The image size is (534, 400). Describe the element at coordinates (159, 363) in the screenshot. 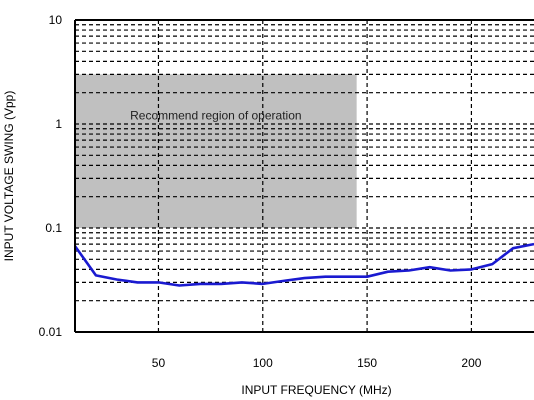

I see `x-tick-label: 50` at that location.